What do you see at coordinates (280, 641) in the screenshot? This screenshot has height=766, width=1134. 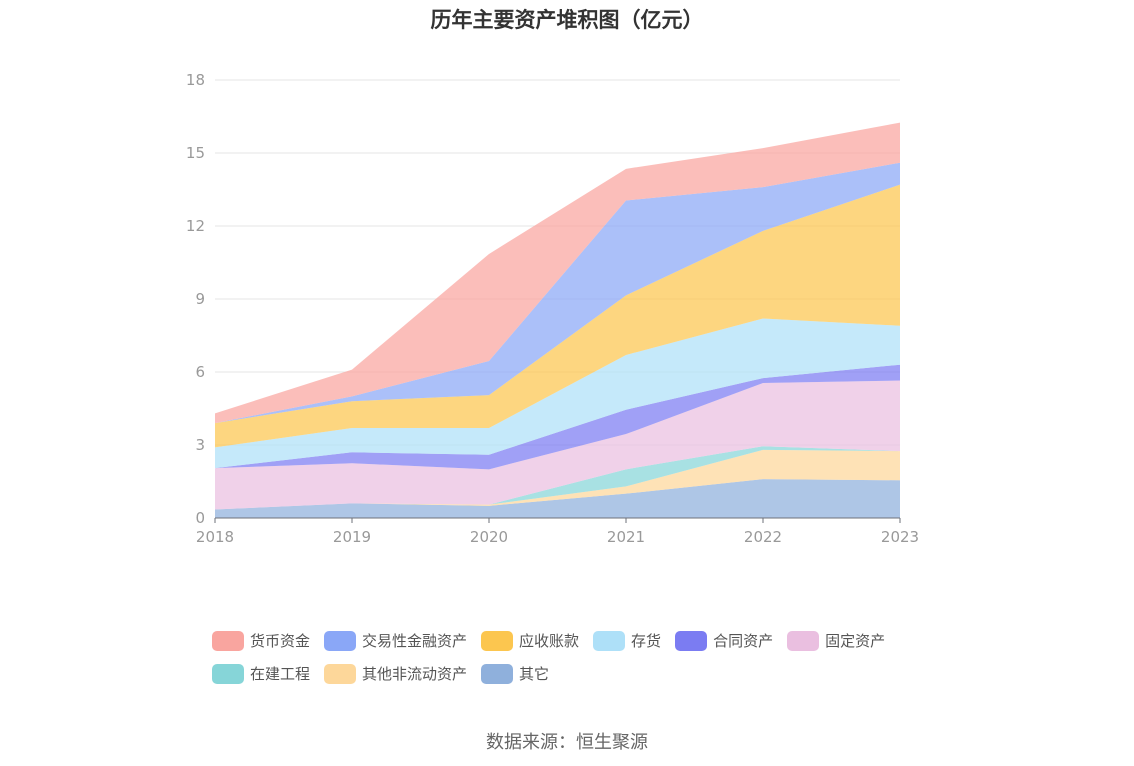 I see `legend-label: 货币资金` at bounding box center [280, 641].